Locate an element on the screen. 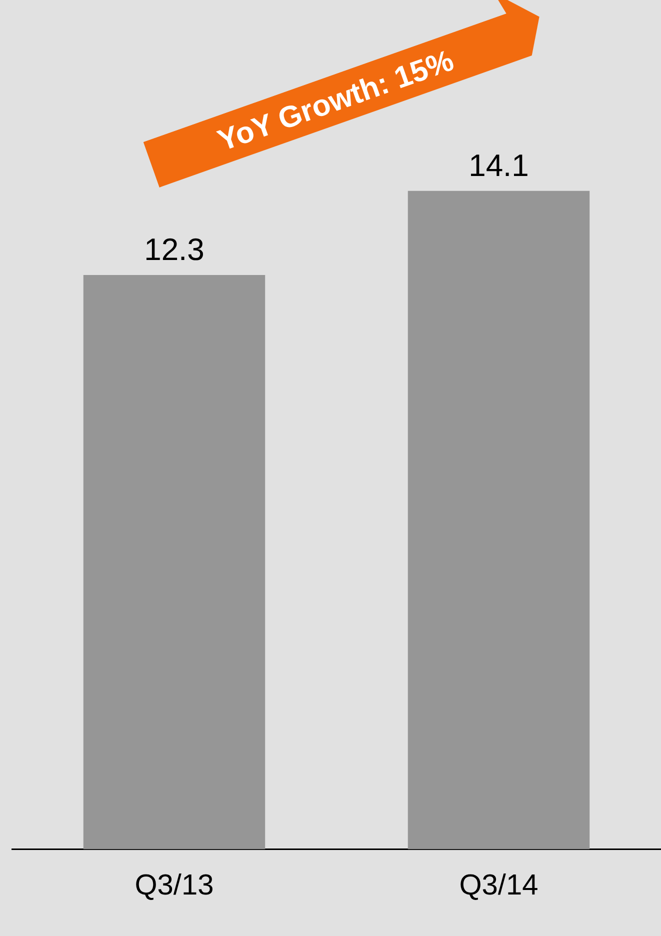 Image resolution: width=661 pixels, height=936 pixels. x-tick-label: Q3/14 is located at coordinates (498, 886).